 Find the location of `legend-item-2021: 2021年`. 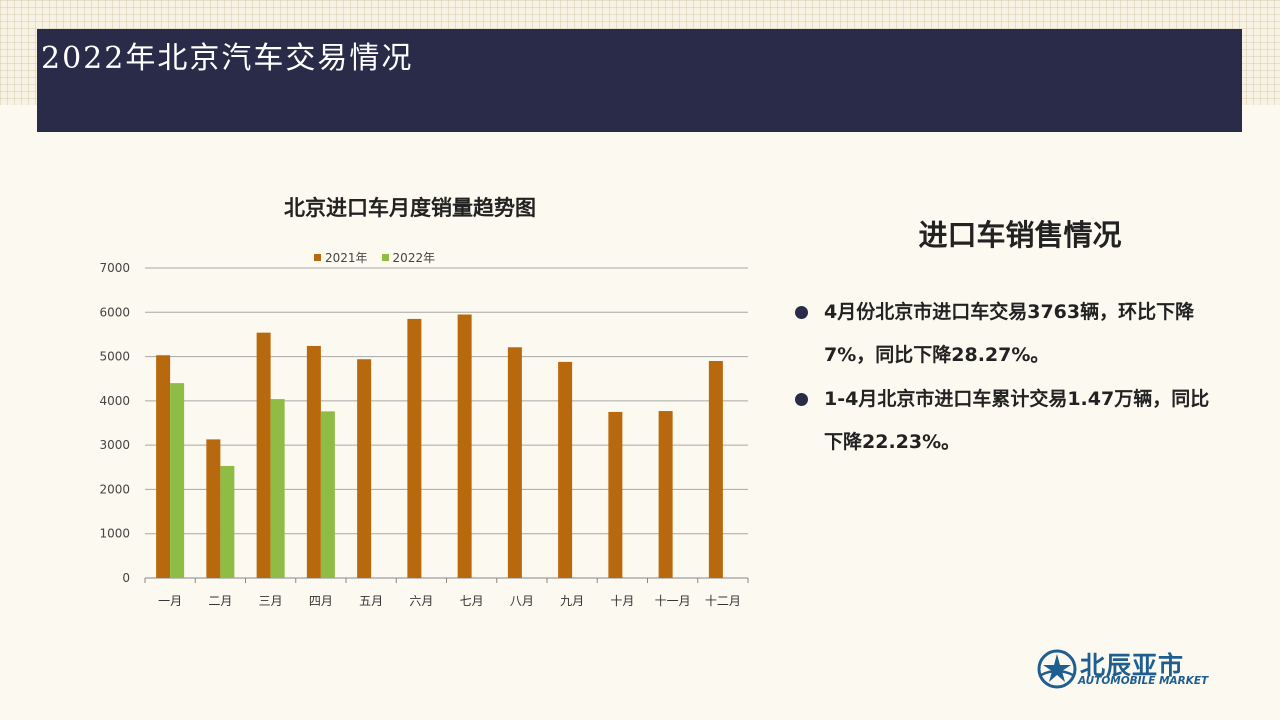

legend-item-2021: 2021年 is located at coordinates (341, 257).